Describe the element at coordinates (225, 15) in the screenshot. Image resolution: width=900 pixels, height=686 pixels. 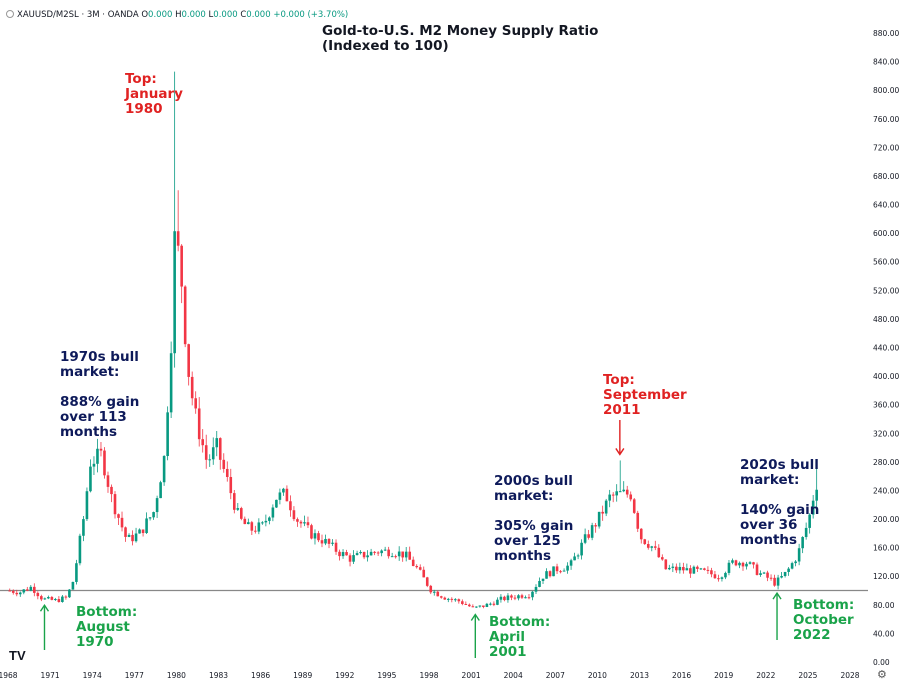
I see `low-value: 0.000` at that location.